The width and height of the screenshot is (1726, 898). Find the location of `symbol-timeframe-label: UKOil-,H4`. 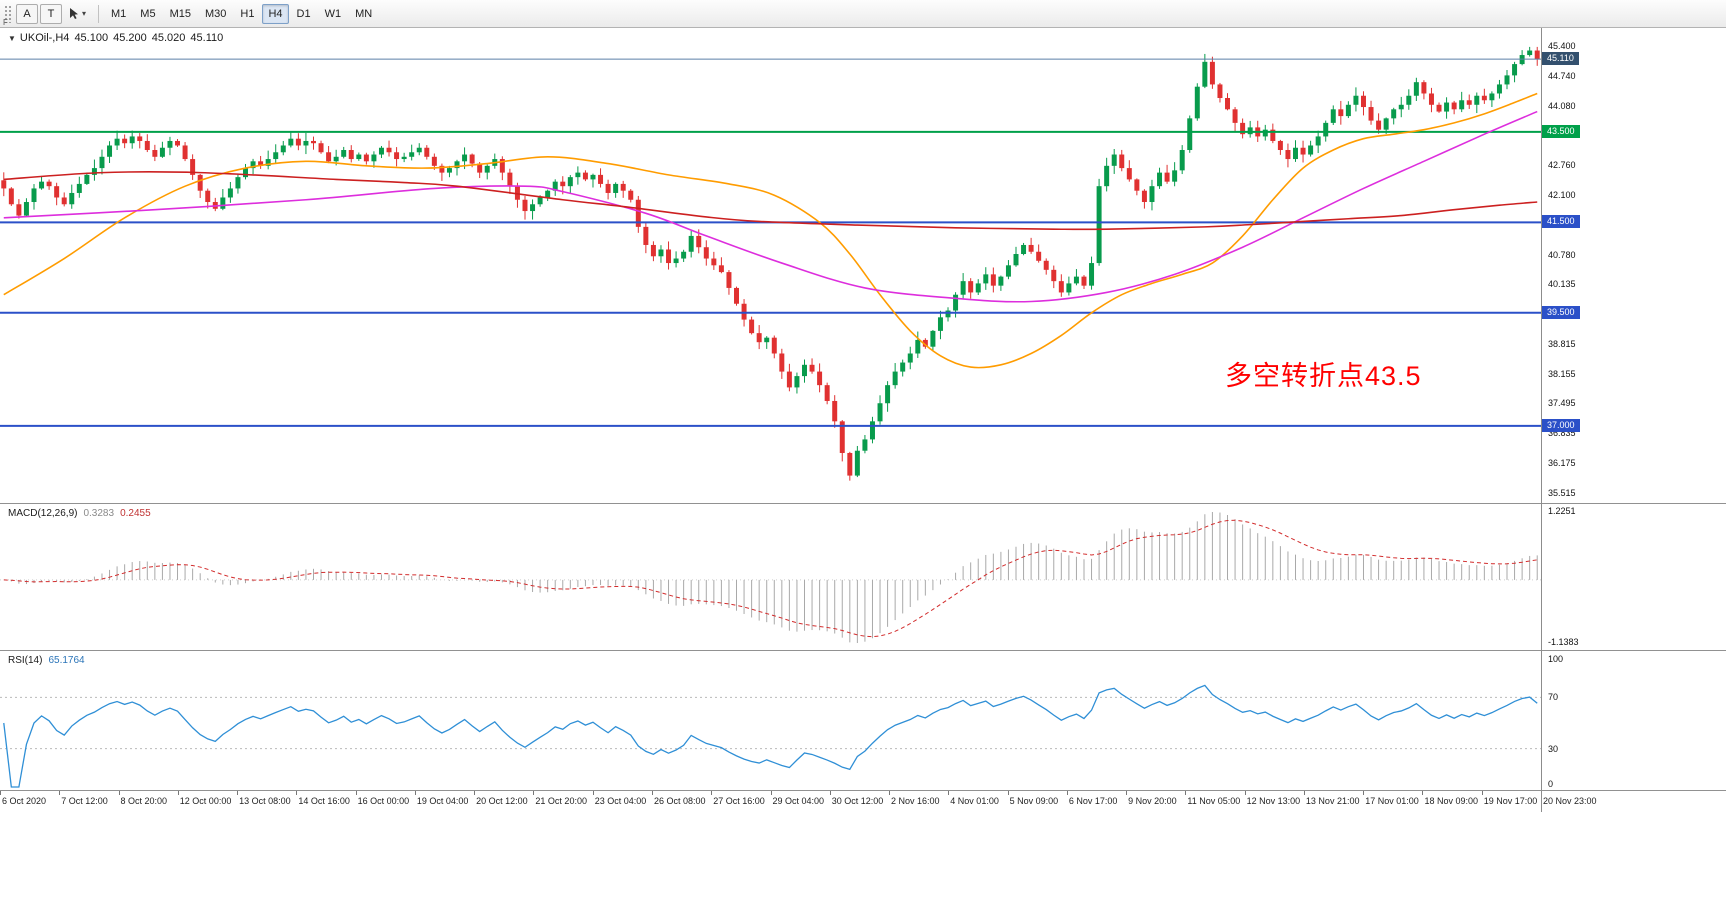

symbol-timeframe-label: UKOil-,H4 is located at coordinates (44, 38).